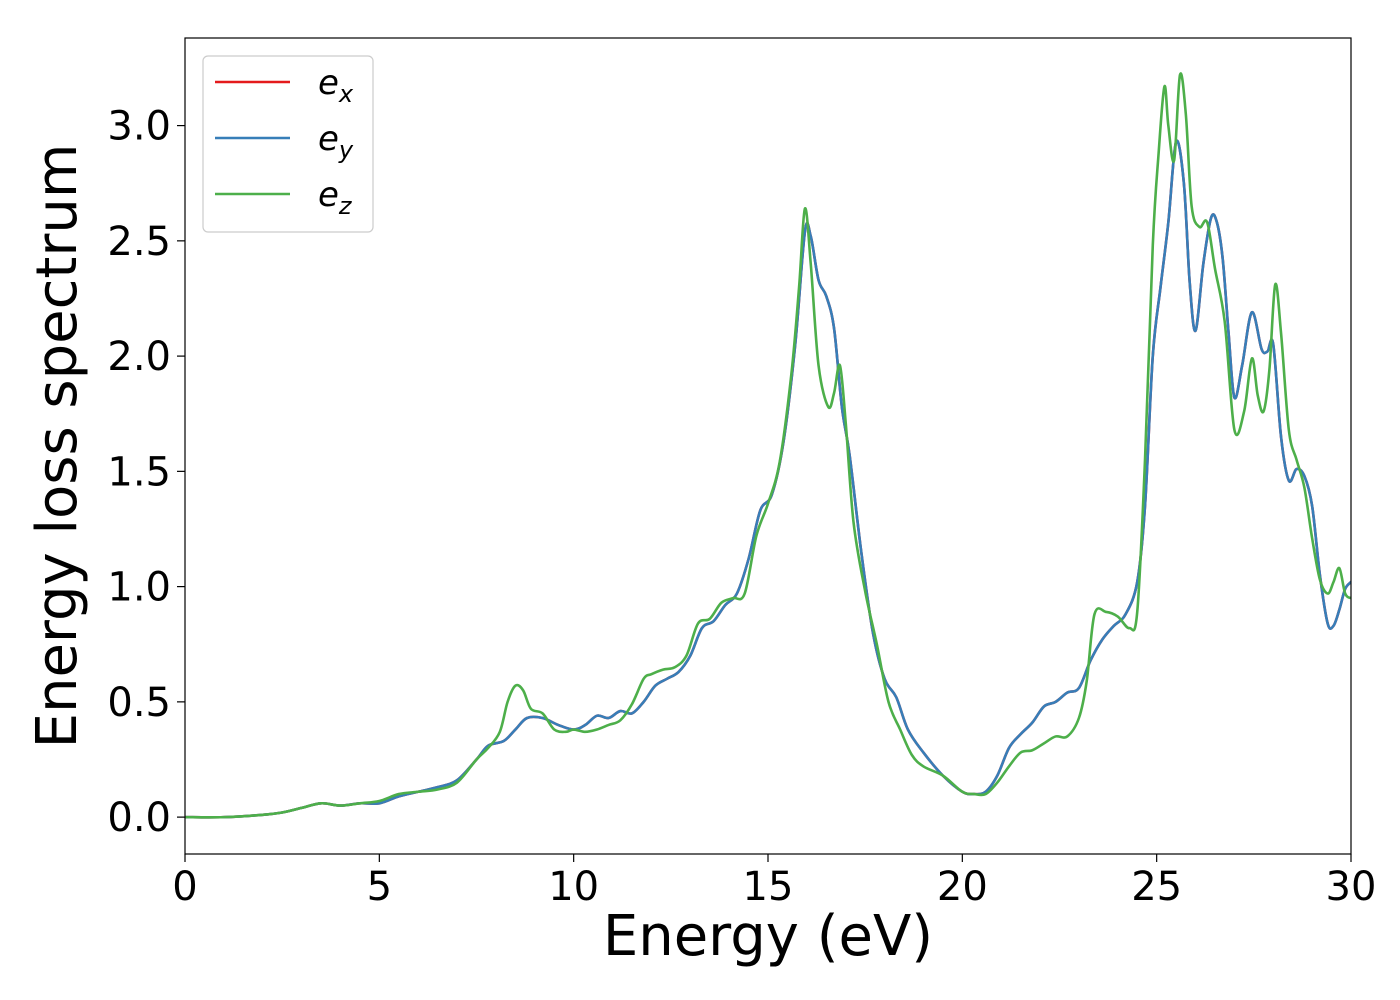 The width and height of the screenshot is (1400, 1000). I want to click on y-axis-label: Energy loss spectrum, so click(57, 446).